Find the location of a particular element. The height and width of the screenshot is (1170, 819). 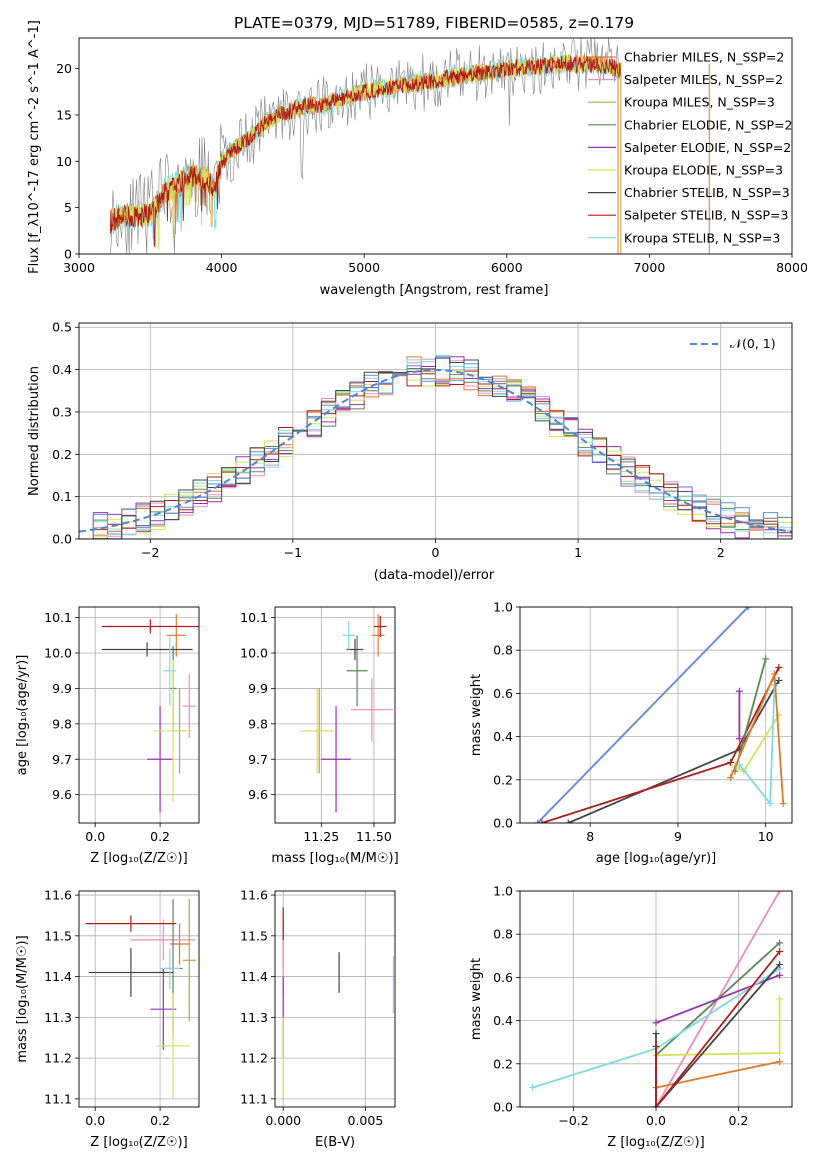

legend-label: Kroupa ELODIE, N_SSP=3 is located at coordinates (703, 170).